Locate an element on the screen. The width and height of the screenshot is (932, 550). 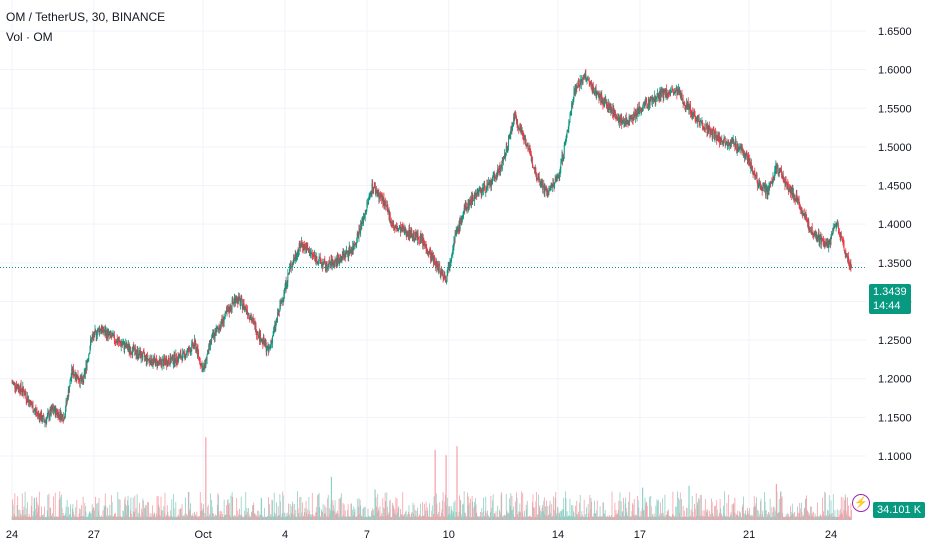
symbol-legend: OM / TetherUS, 30, BINANCE is located at coordinates (86, 17).